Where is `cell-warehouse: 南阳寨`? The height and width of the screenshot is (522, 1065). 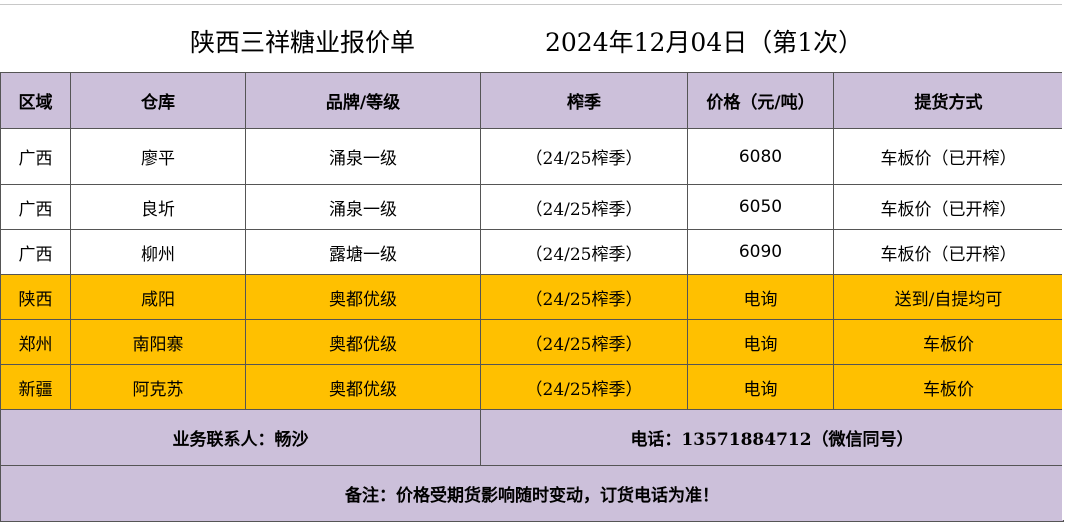
cell-warehouse: 南阳寨 is located at coordinates (158, 342).